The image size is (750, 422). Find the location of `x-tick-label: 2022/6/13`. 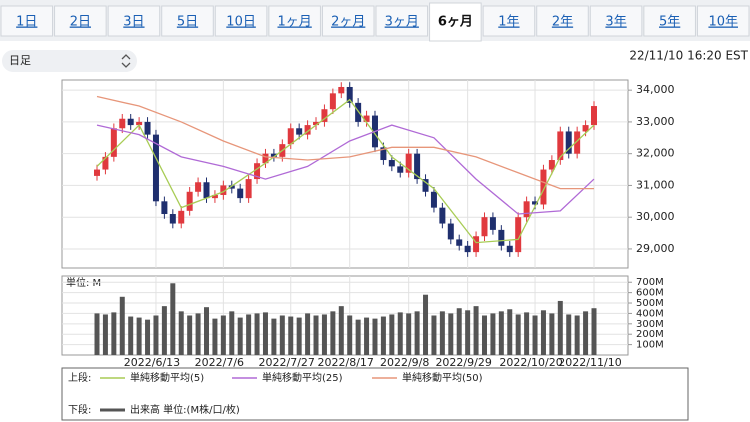

x-tick-label: 2022/6/13 is located at coordinates (152, 362).